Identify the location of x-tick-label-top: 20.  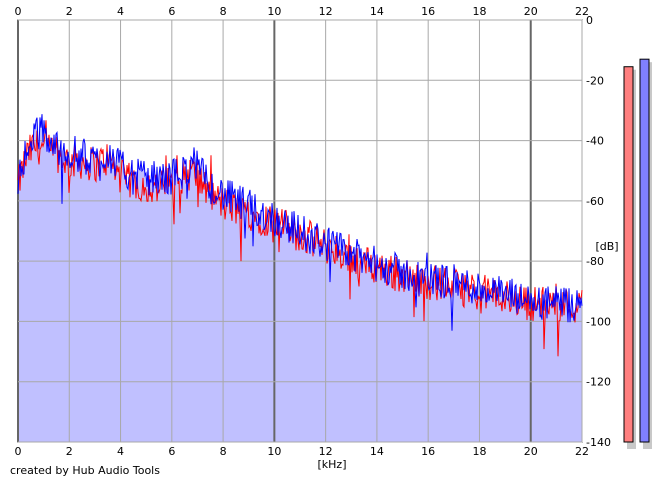
(531, 11).